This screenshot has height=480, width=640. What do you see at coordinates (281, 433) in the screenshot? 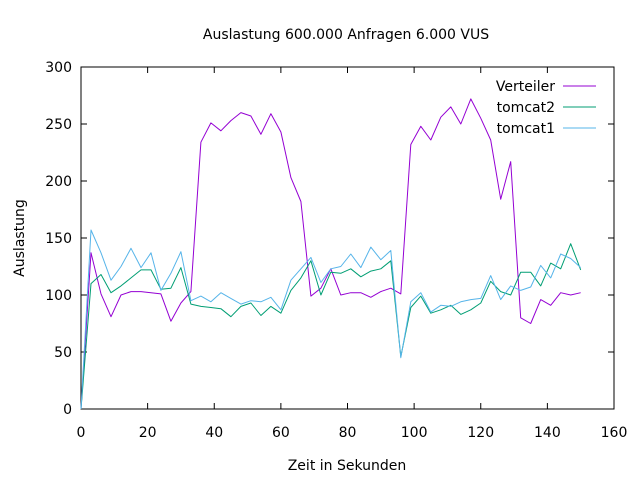
I see `x-tick-label: 60` at bounding box center [281, 433].